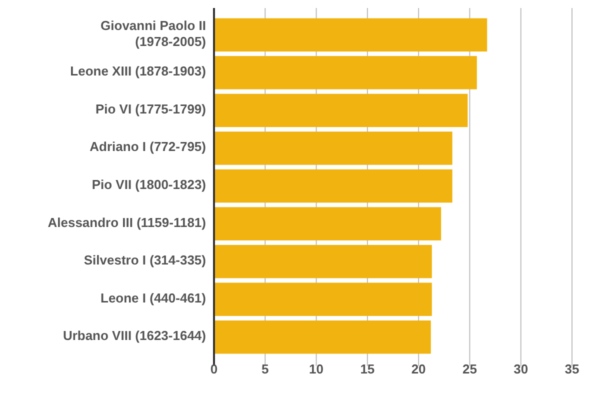 The height and width of the screenshot is (400, 600). What do you see at coordinates (521, 368) in the screenshot?
I see `x-tick-label: 30` at bounding box center [521, 368].